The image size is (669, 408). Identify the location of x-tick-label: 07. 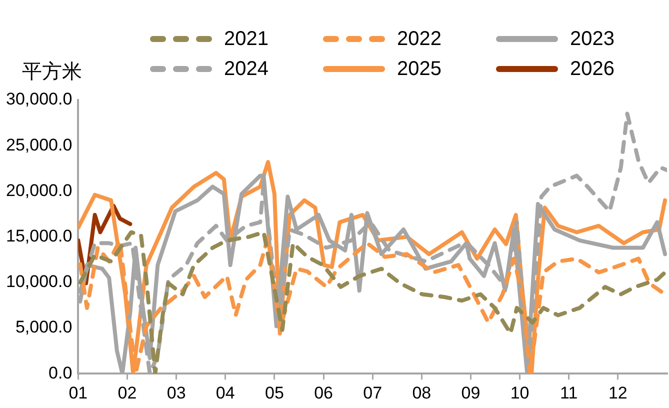
(372, 392).